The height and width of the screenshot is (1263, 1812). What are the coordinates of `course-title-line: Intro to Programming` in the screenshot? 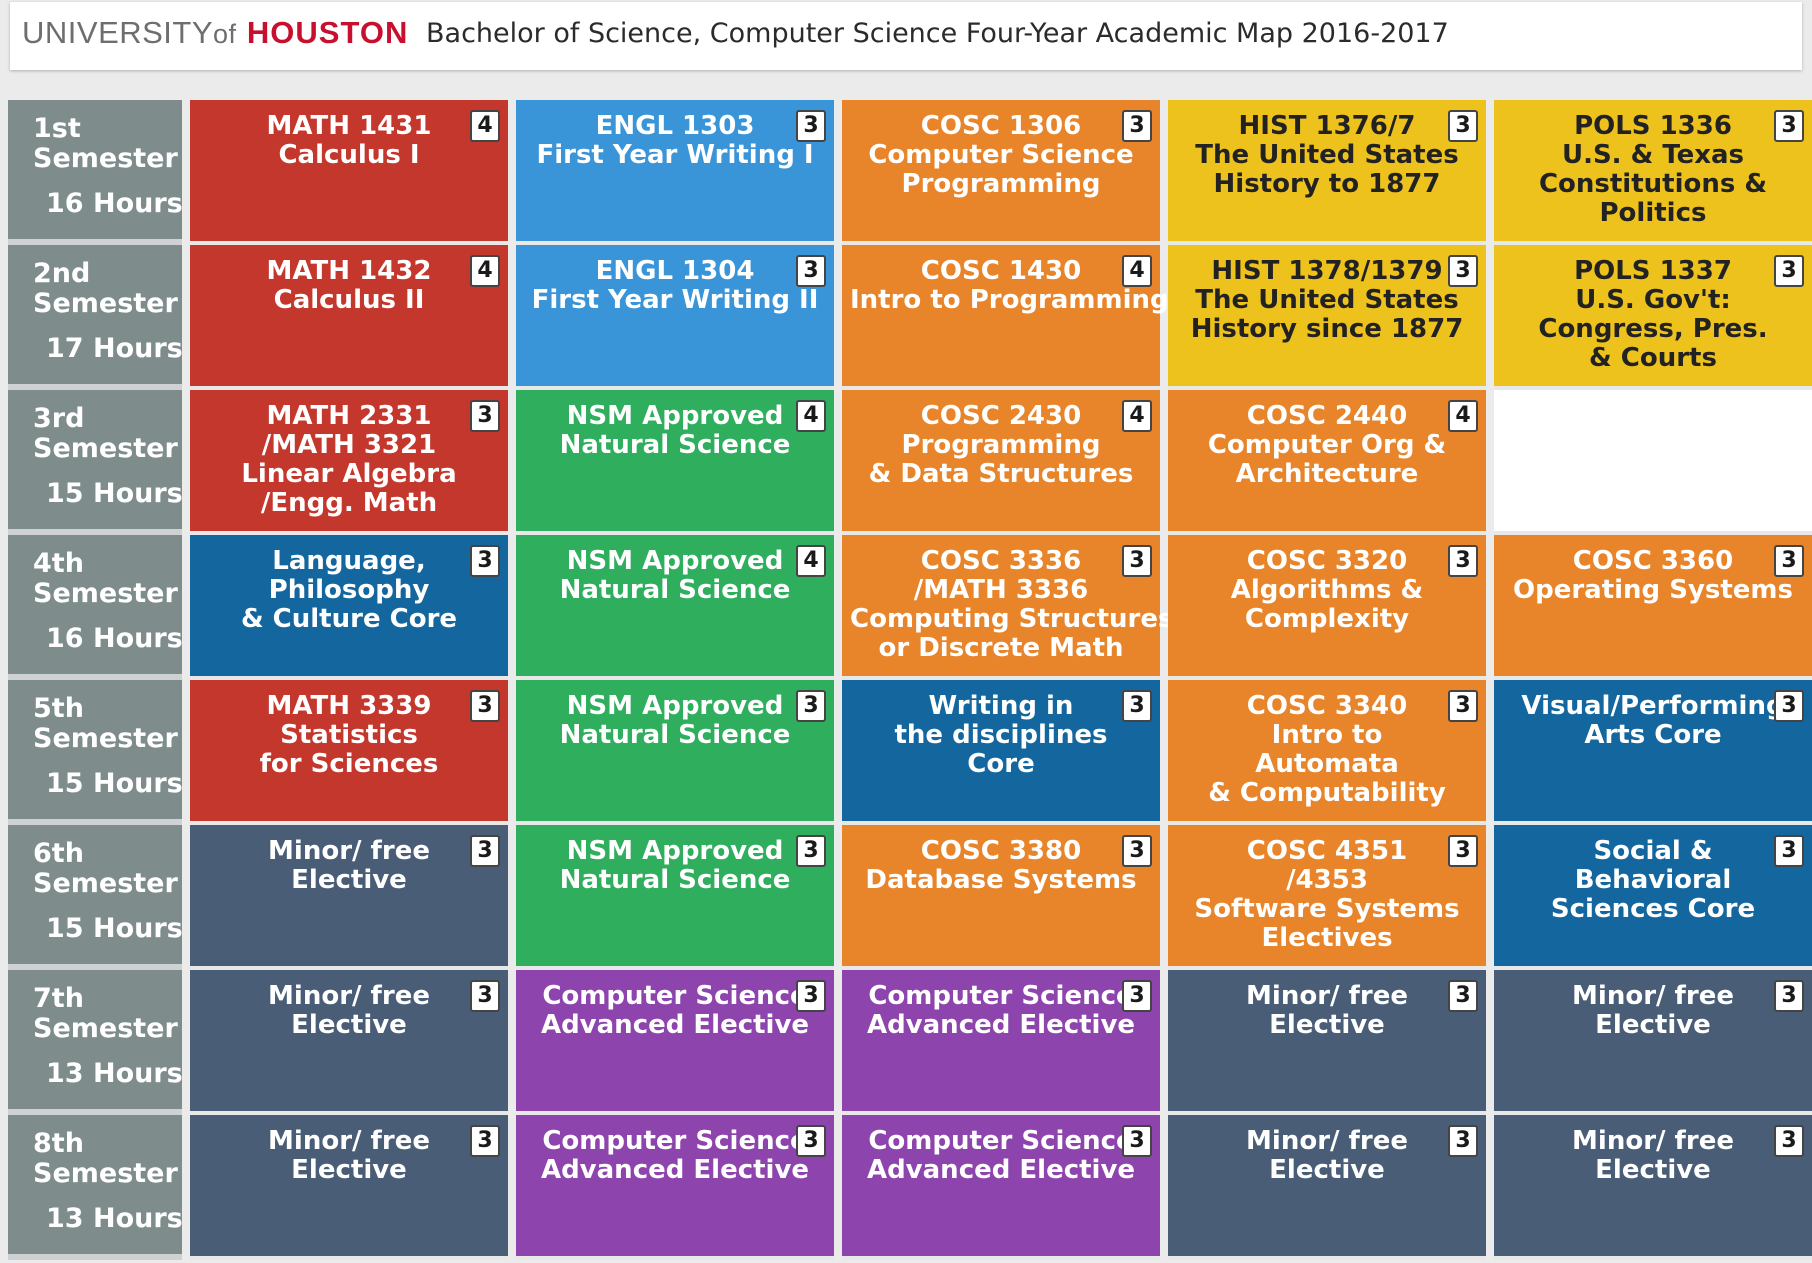 It's located at (1009, 300).